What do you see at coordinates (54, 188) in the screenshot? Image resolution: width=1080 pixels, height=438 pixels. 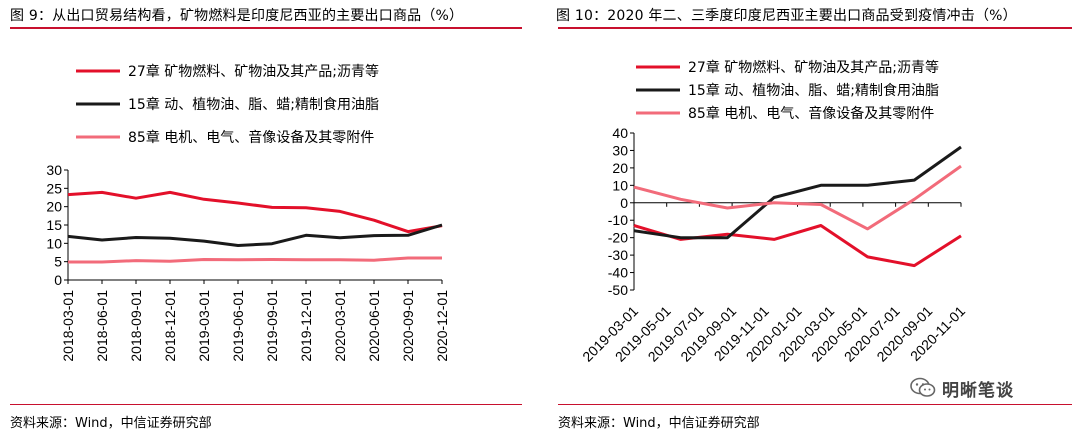 I see `y-tick-label: 25` at bounding box center [54, 188].